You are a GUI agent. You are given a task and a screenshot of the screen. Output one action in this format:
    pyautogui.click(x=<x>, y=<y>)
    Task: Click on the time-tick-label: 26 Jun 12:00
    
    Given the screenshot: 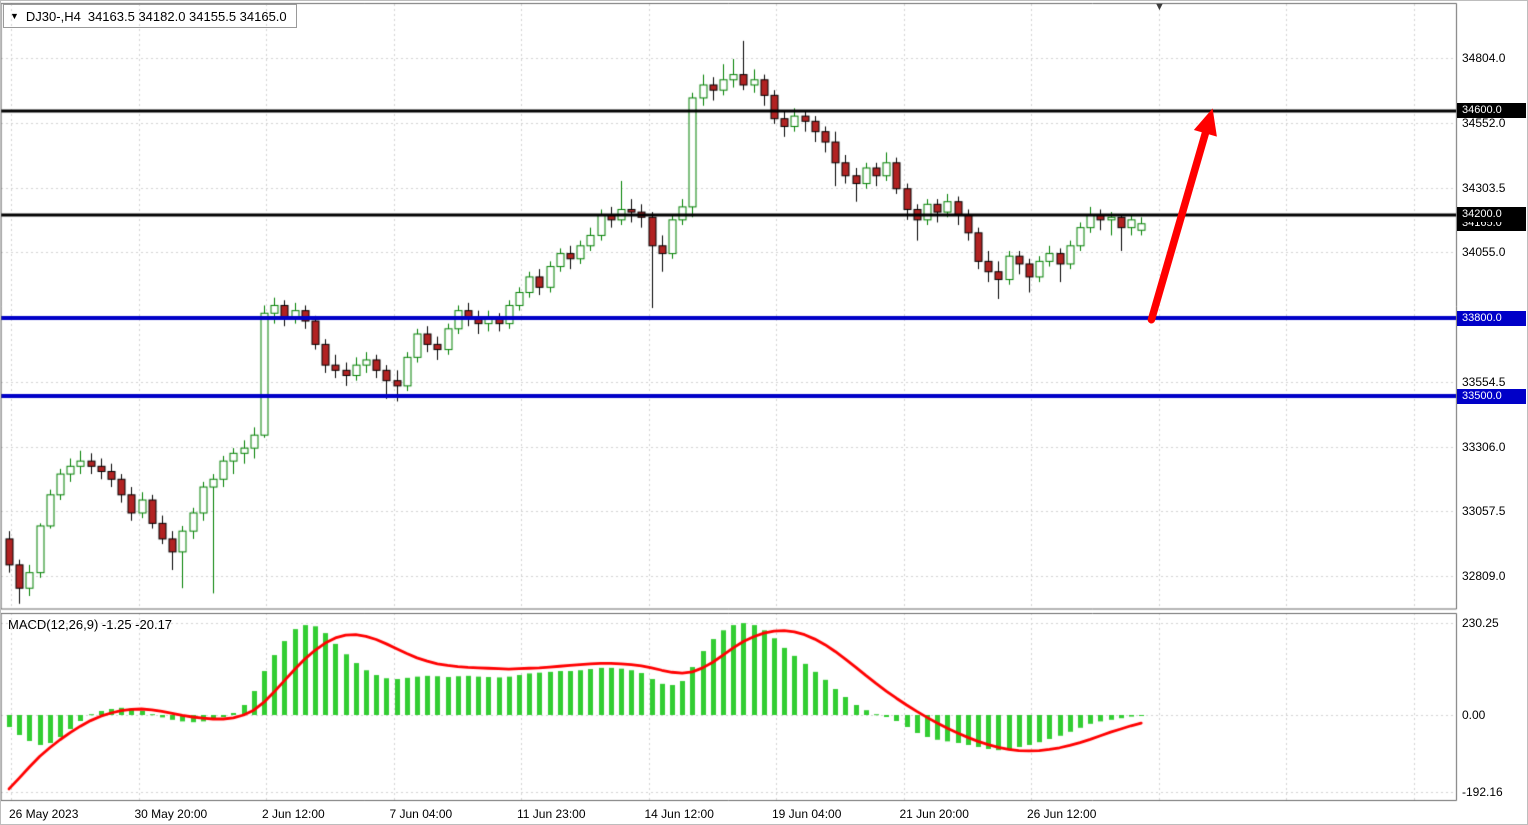 What is the action you would take?
    pyautogui.click(x=1062, y=814)
    